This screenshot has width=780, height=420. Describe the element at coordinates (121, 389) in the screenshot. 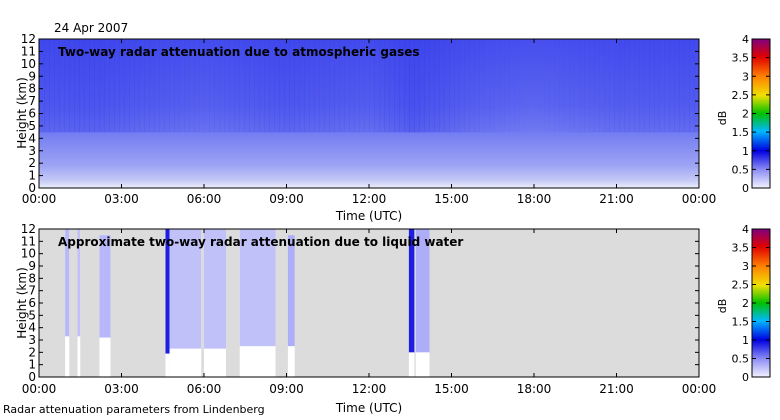

I see `x-tick-label: 03:00` at that location.